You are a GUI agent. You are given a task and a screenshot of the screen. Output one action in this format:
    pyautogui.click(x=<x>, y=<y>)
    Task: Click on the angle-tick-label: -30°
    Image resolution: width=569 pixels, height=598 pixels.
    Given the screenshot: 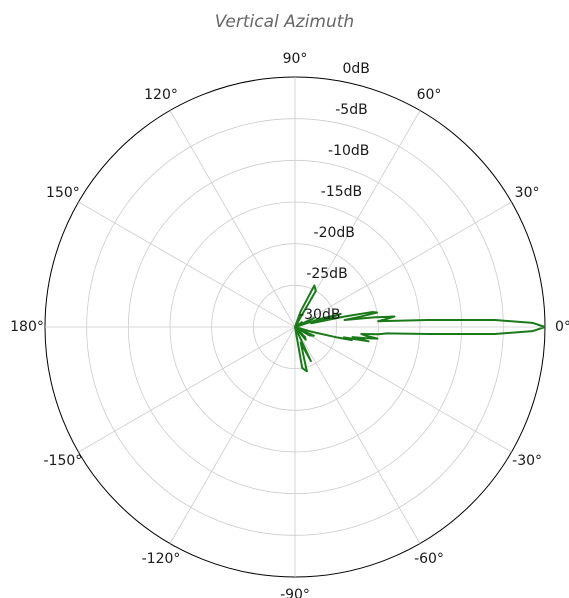 What is the action you would take?
    pyautogui.click(x=527, y=461)
    